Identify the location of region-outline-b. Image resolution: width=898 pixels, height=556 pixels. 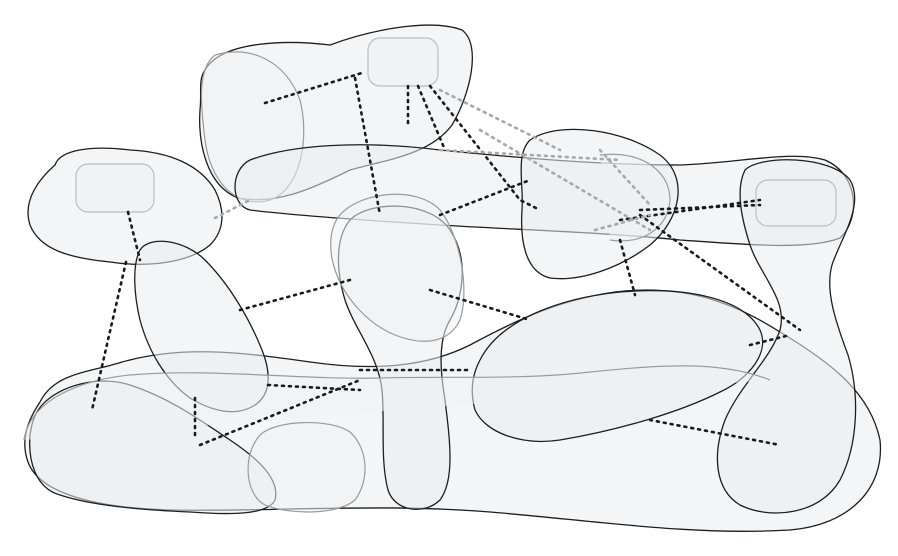
(635, 197).